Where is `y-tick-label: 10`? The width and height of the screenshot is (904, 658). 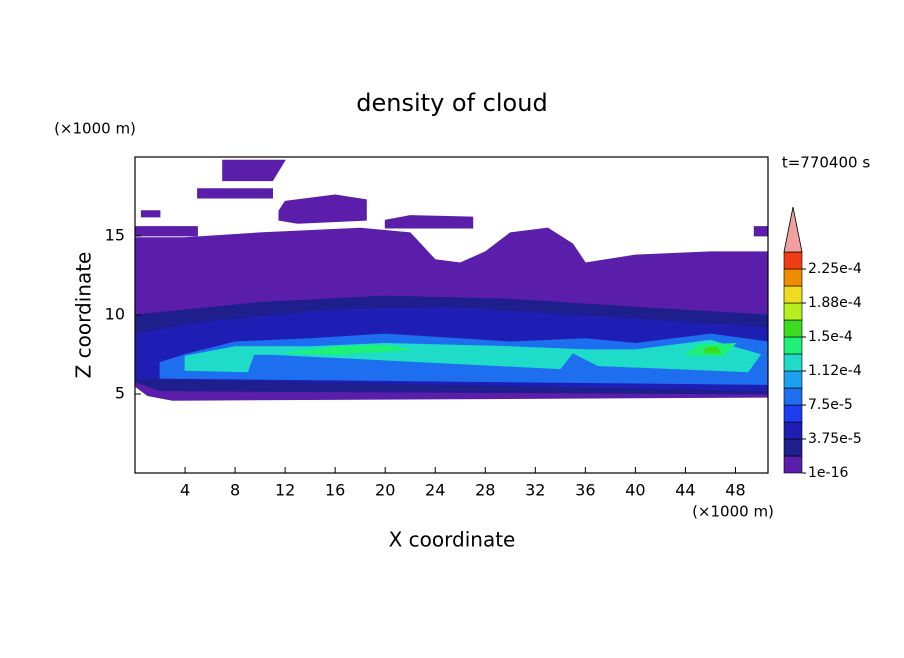
y-tick-label: 10 is located at coordinates (115, 314).